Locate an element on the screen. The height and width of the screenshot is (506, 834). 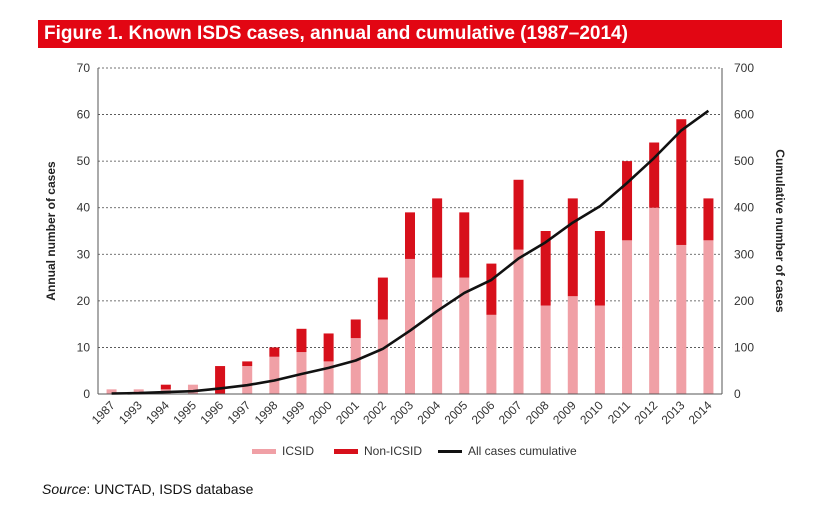
x-tick-label: 2007 is located at coordinates (510, 412).